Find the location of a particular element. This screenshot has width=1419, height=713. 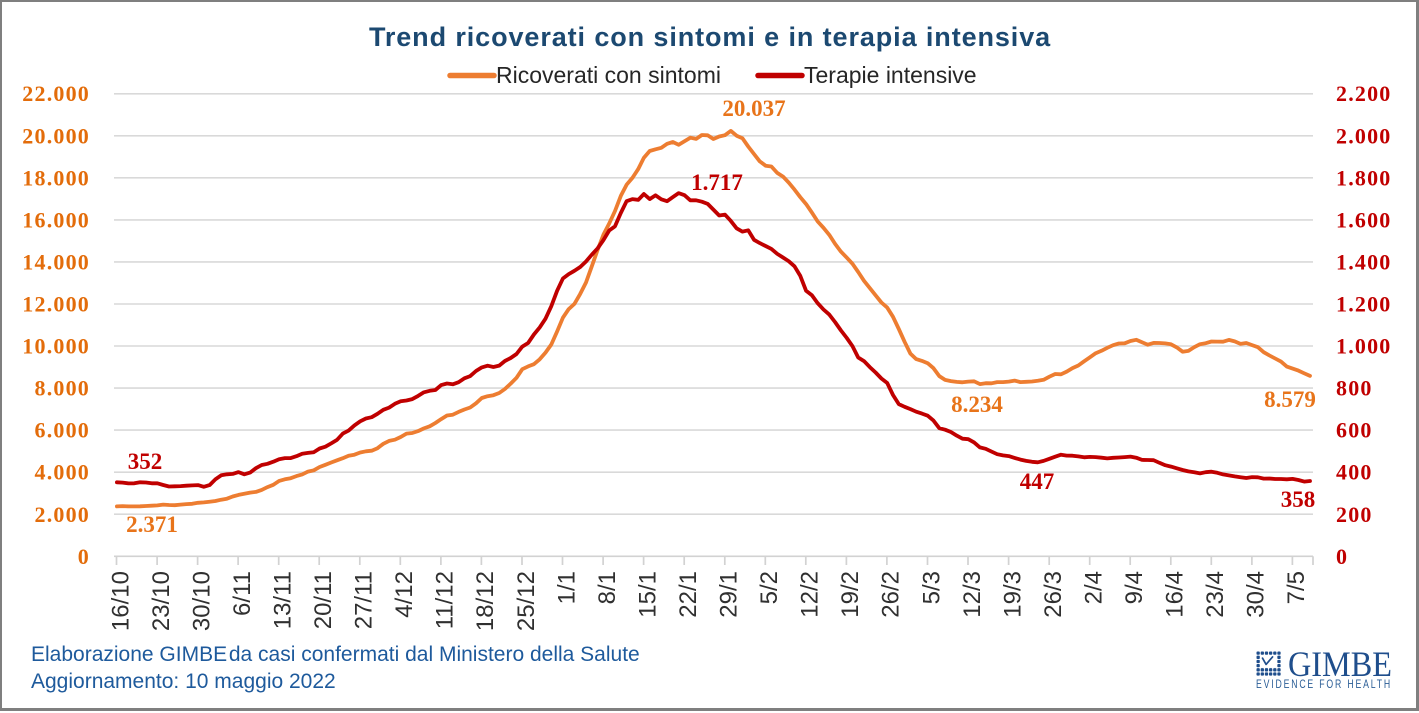

svg-text: 9/4 is located at coordinates (1134, 587).